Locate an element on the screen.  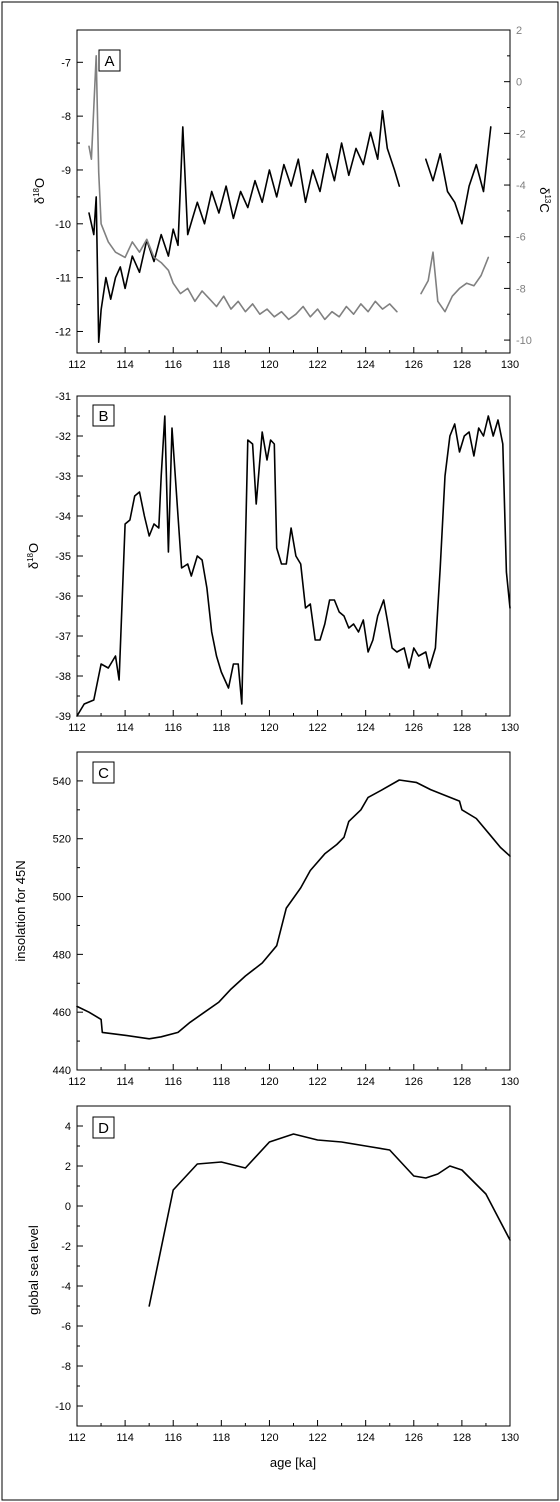
y-tick-label: -36 is located at coordinates (63, 597).